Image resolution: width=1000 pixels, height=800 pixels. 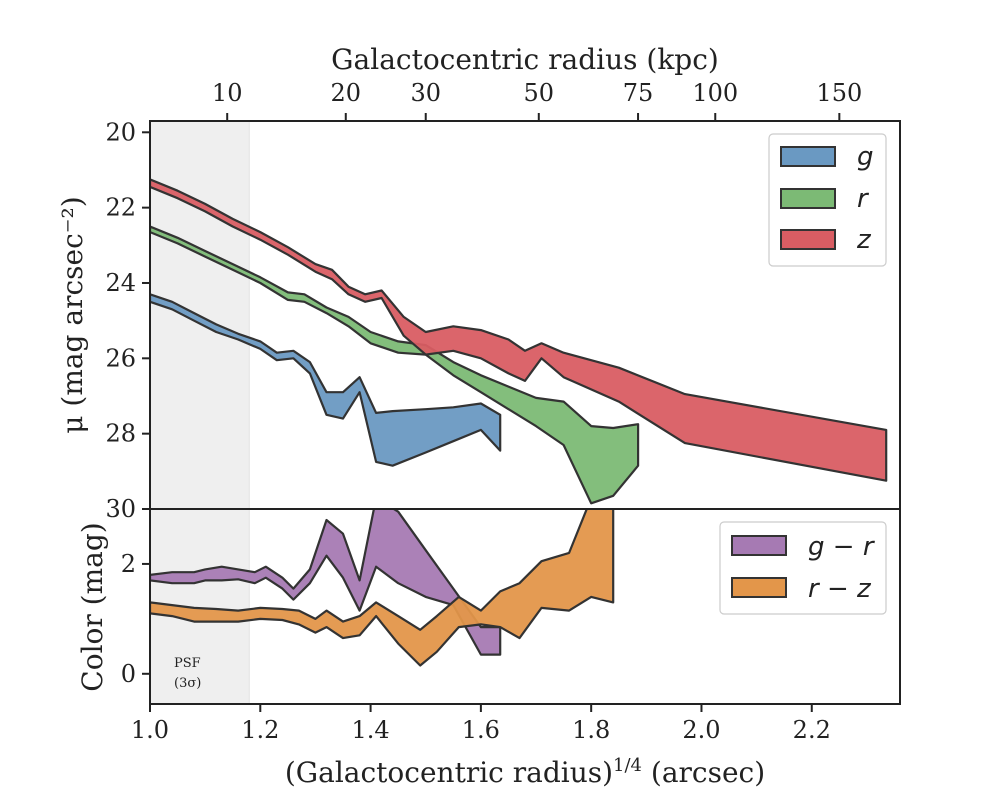 What do you see at coordinates (120, 434) in the screenshot?
I see `y-tick-label-top: 28` at bounding box center [120, 434].